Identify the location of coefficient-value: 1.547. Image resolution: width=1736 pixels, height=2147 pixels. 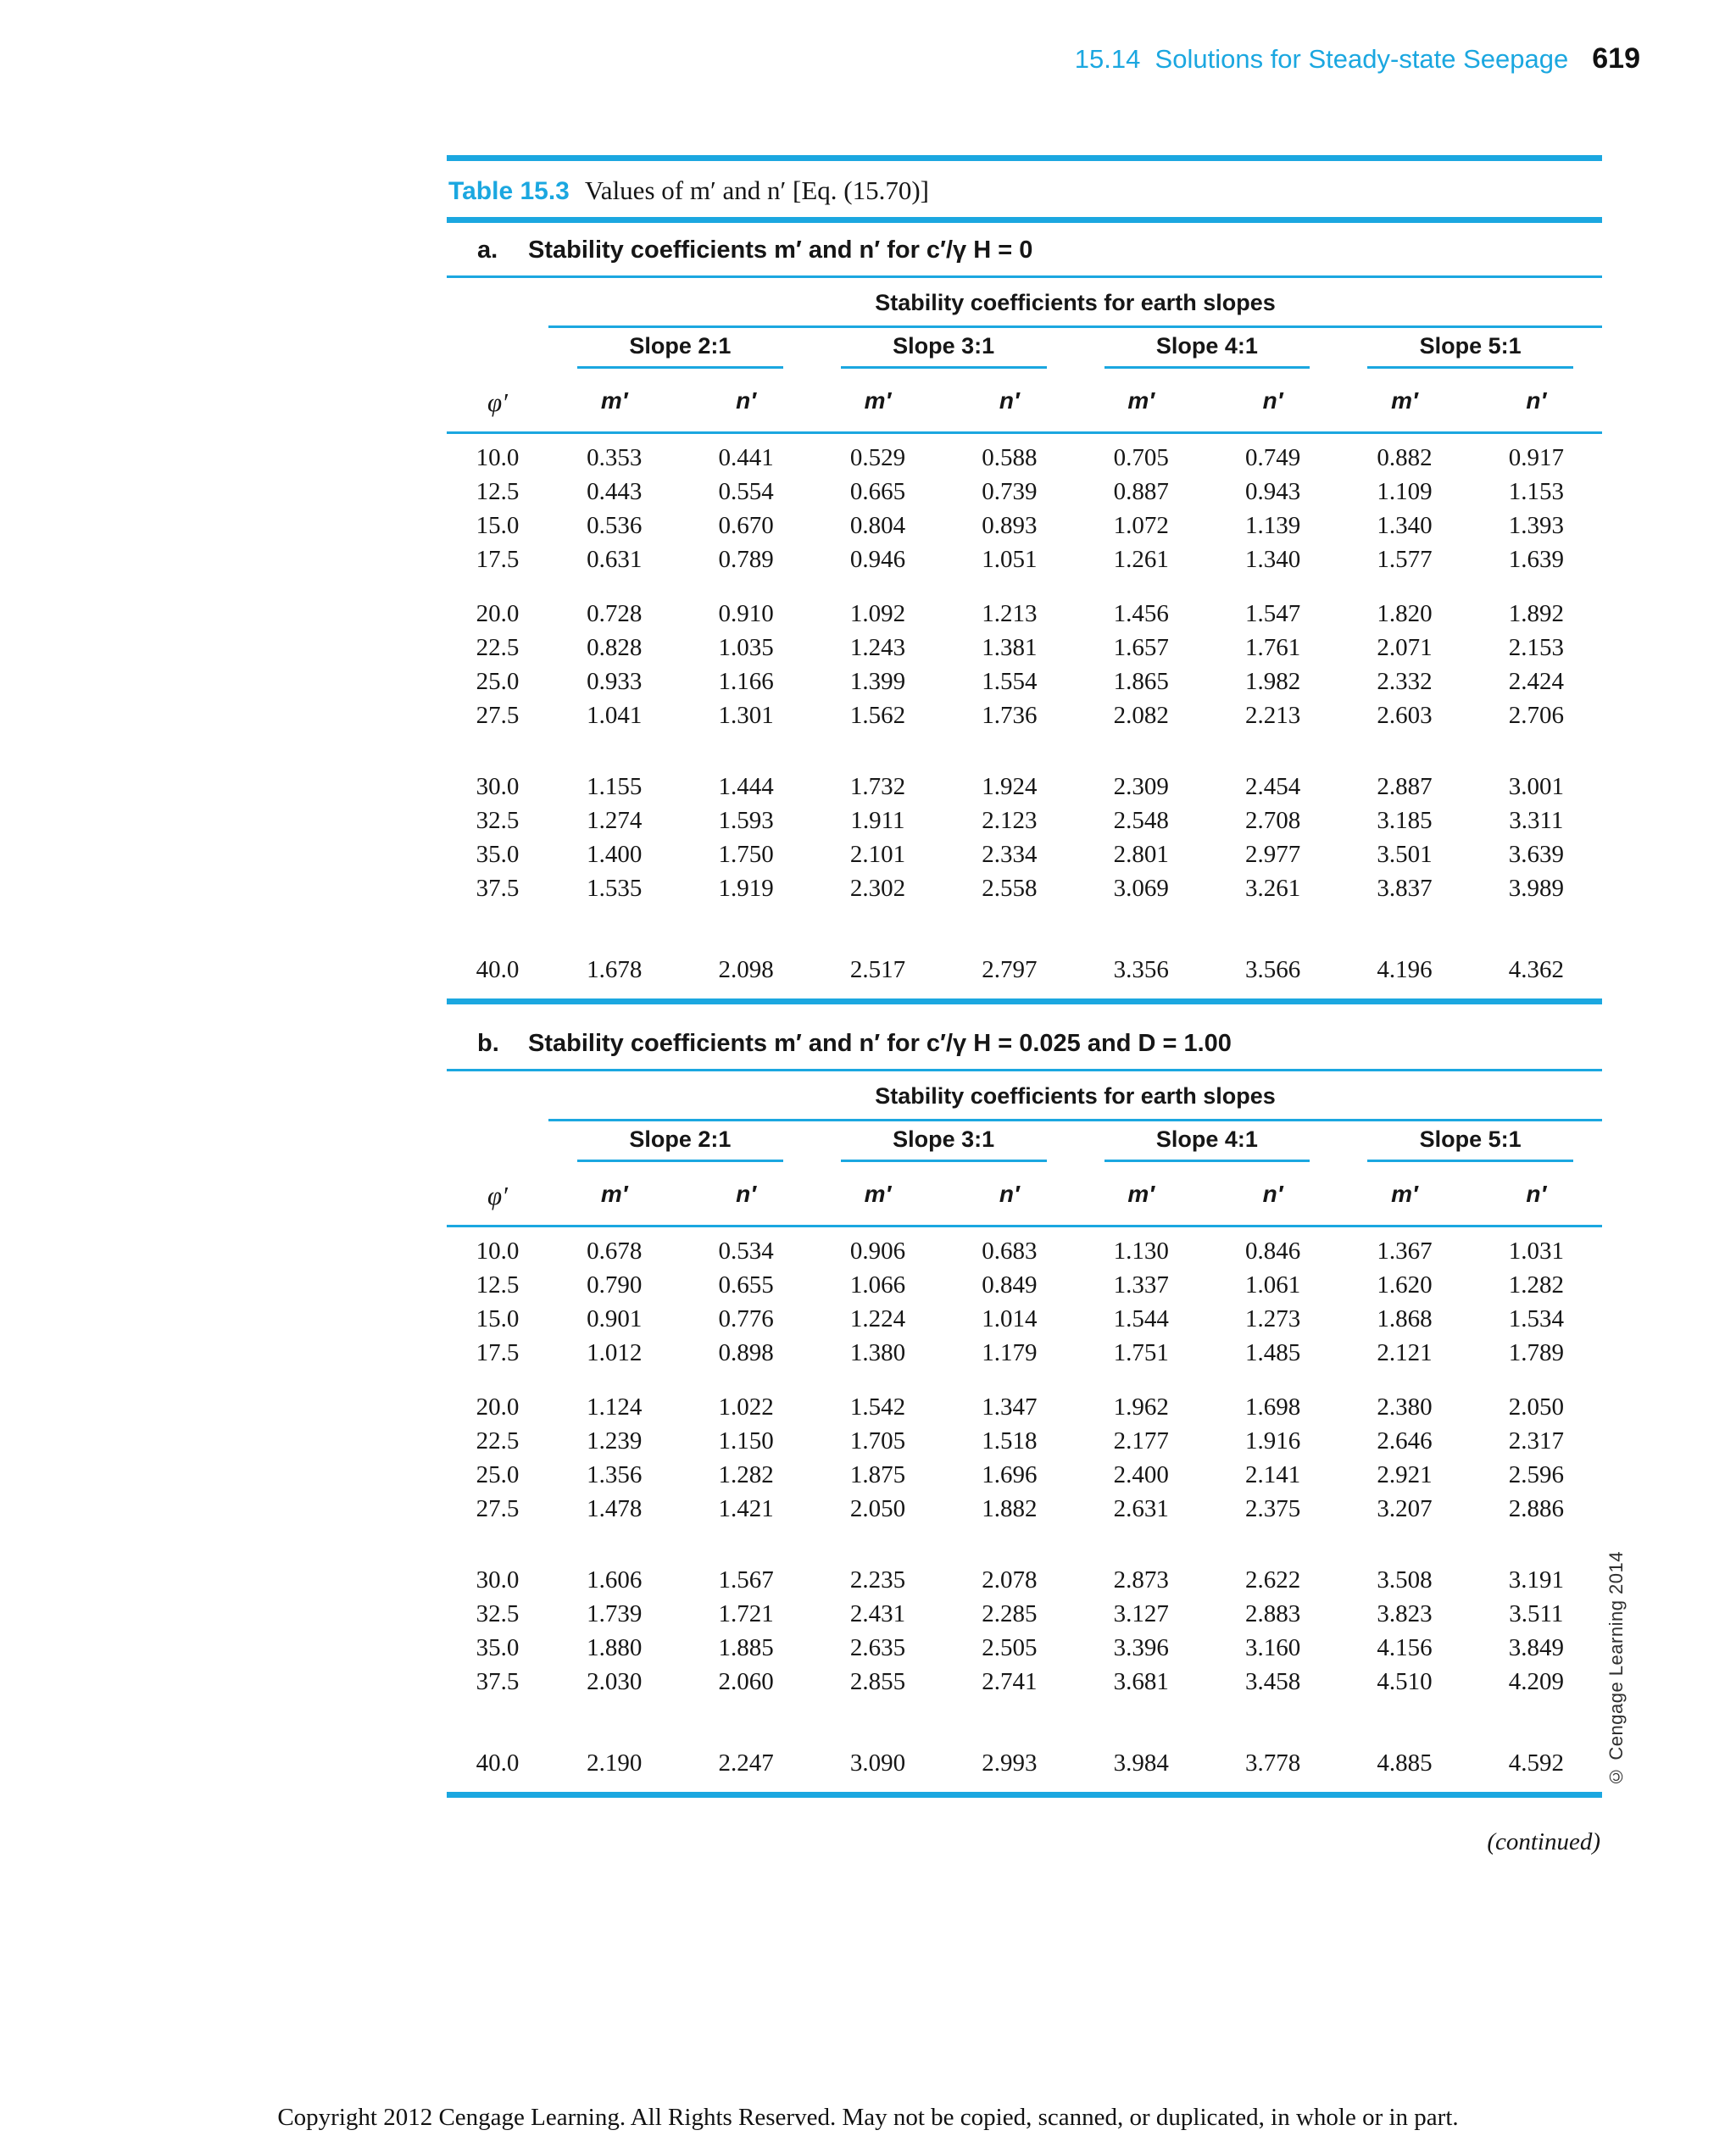
(1272, 613).